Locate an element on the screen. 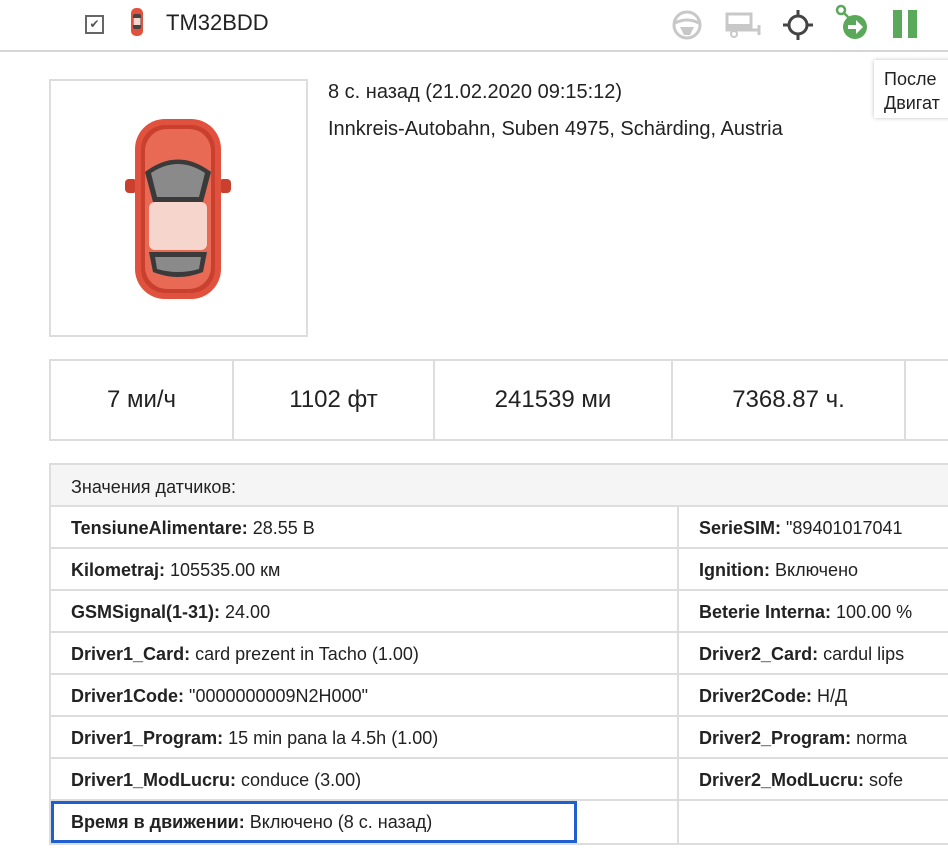 The image size is (948, 850). tooltip-line: После is located at coordinates (910, 79).